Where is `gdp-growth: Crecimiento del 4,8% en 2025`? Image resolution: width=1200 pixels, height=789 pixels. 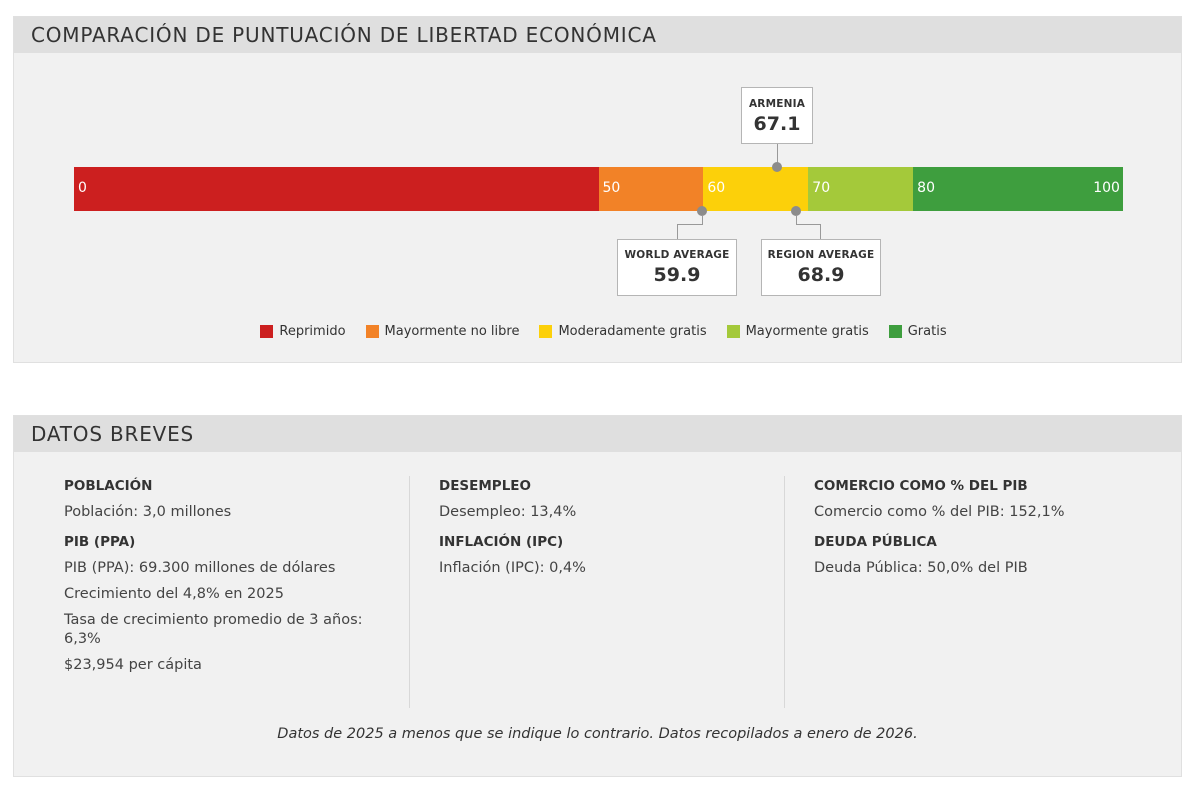
gdp-growth: Crecimiento del 4,8% en 2025 is located at coordinates (174, 594).